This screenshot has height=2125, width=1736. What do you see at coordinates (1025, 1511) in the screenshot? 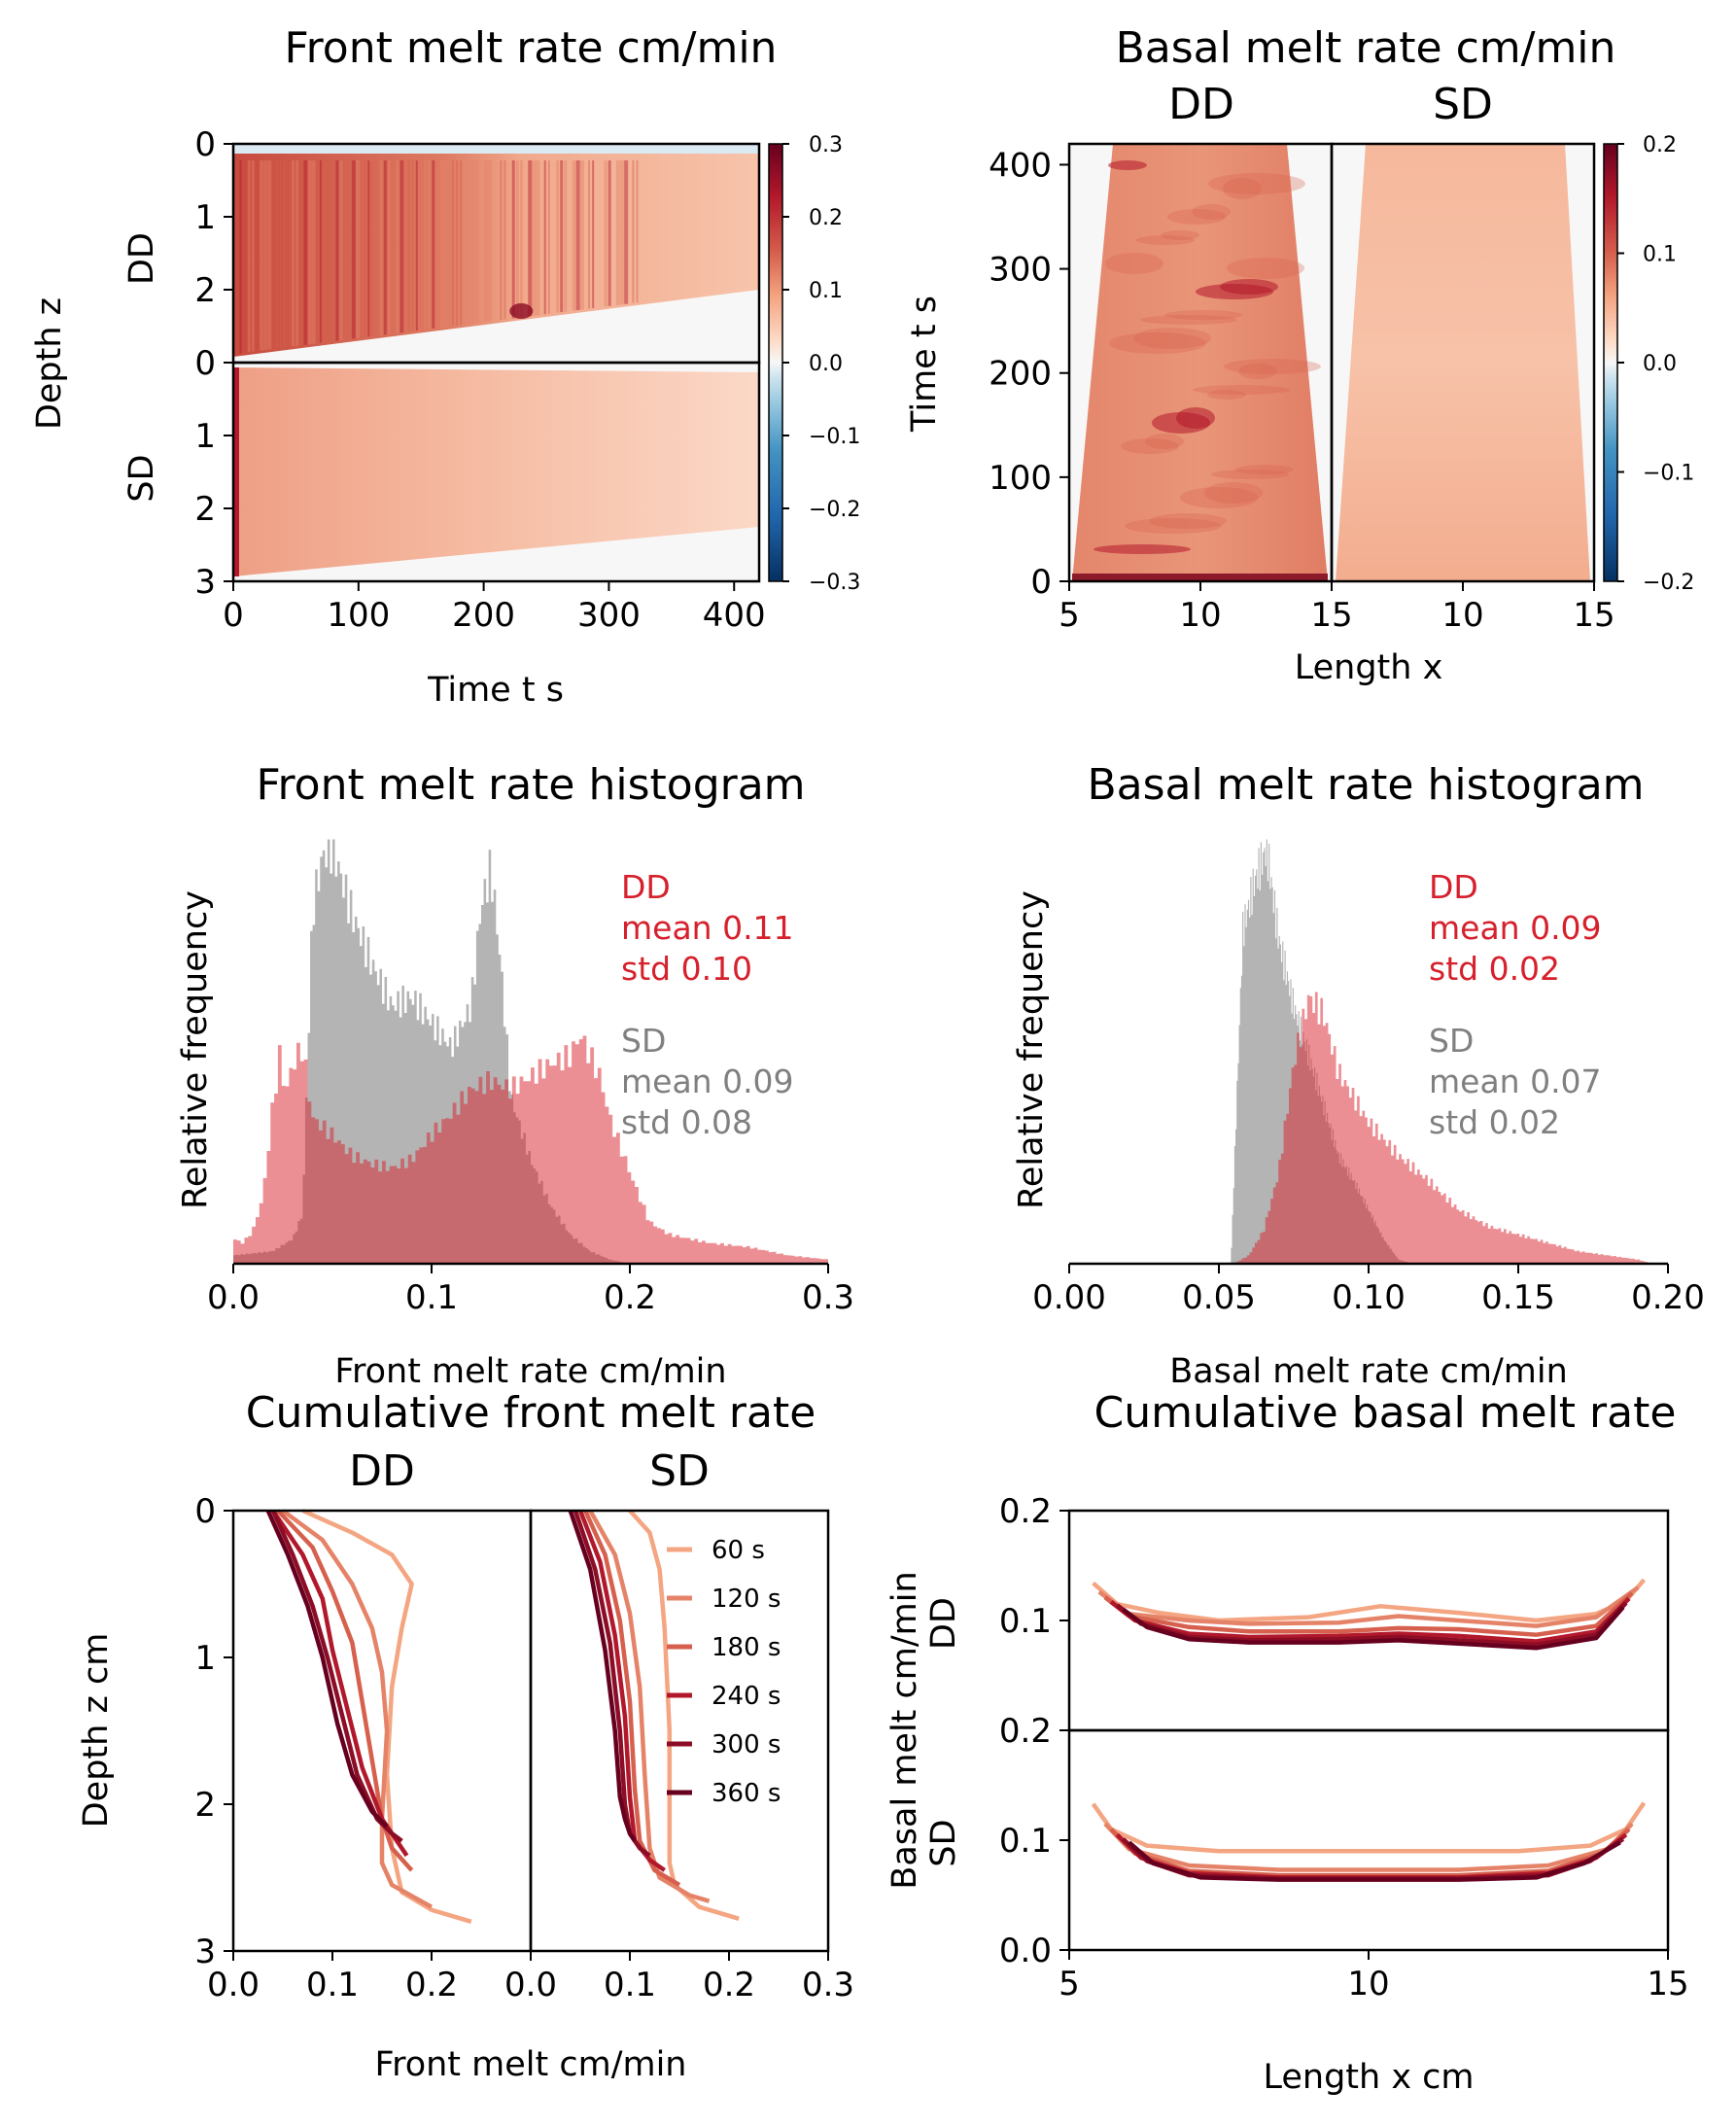
I see `basal-cum-dd-ytick-label: 0.2` at bounding box center [1025, 1511].